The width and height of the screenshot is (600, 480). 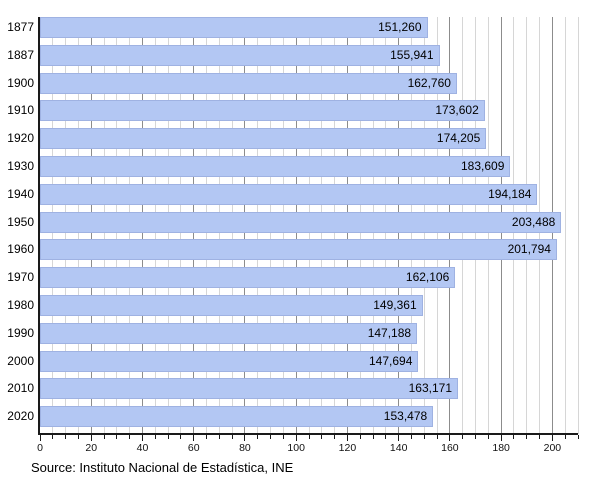 I want to click on bar-value-label: 194,184, so click(x=510, y=193).